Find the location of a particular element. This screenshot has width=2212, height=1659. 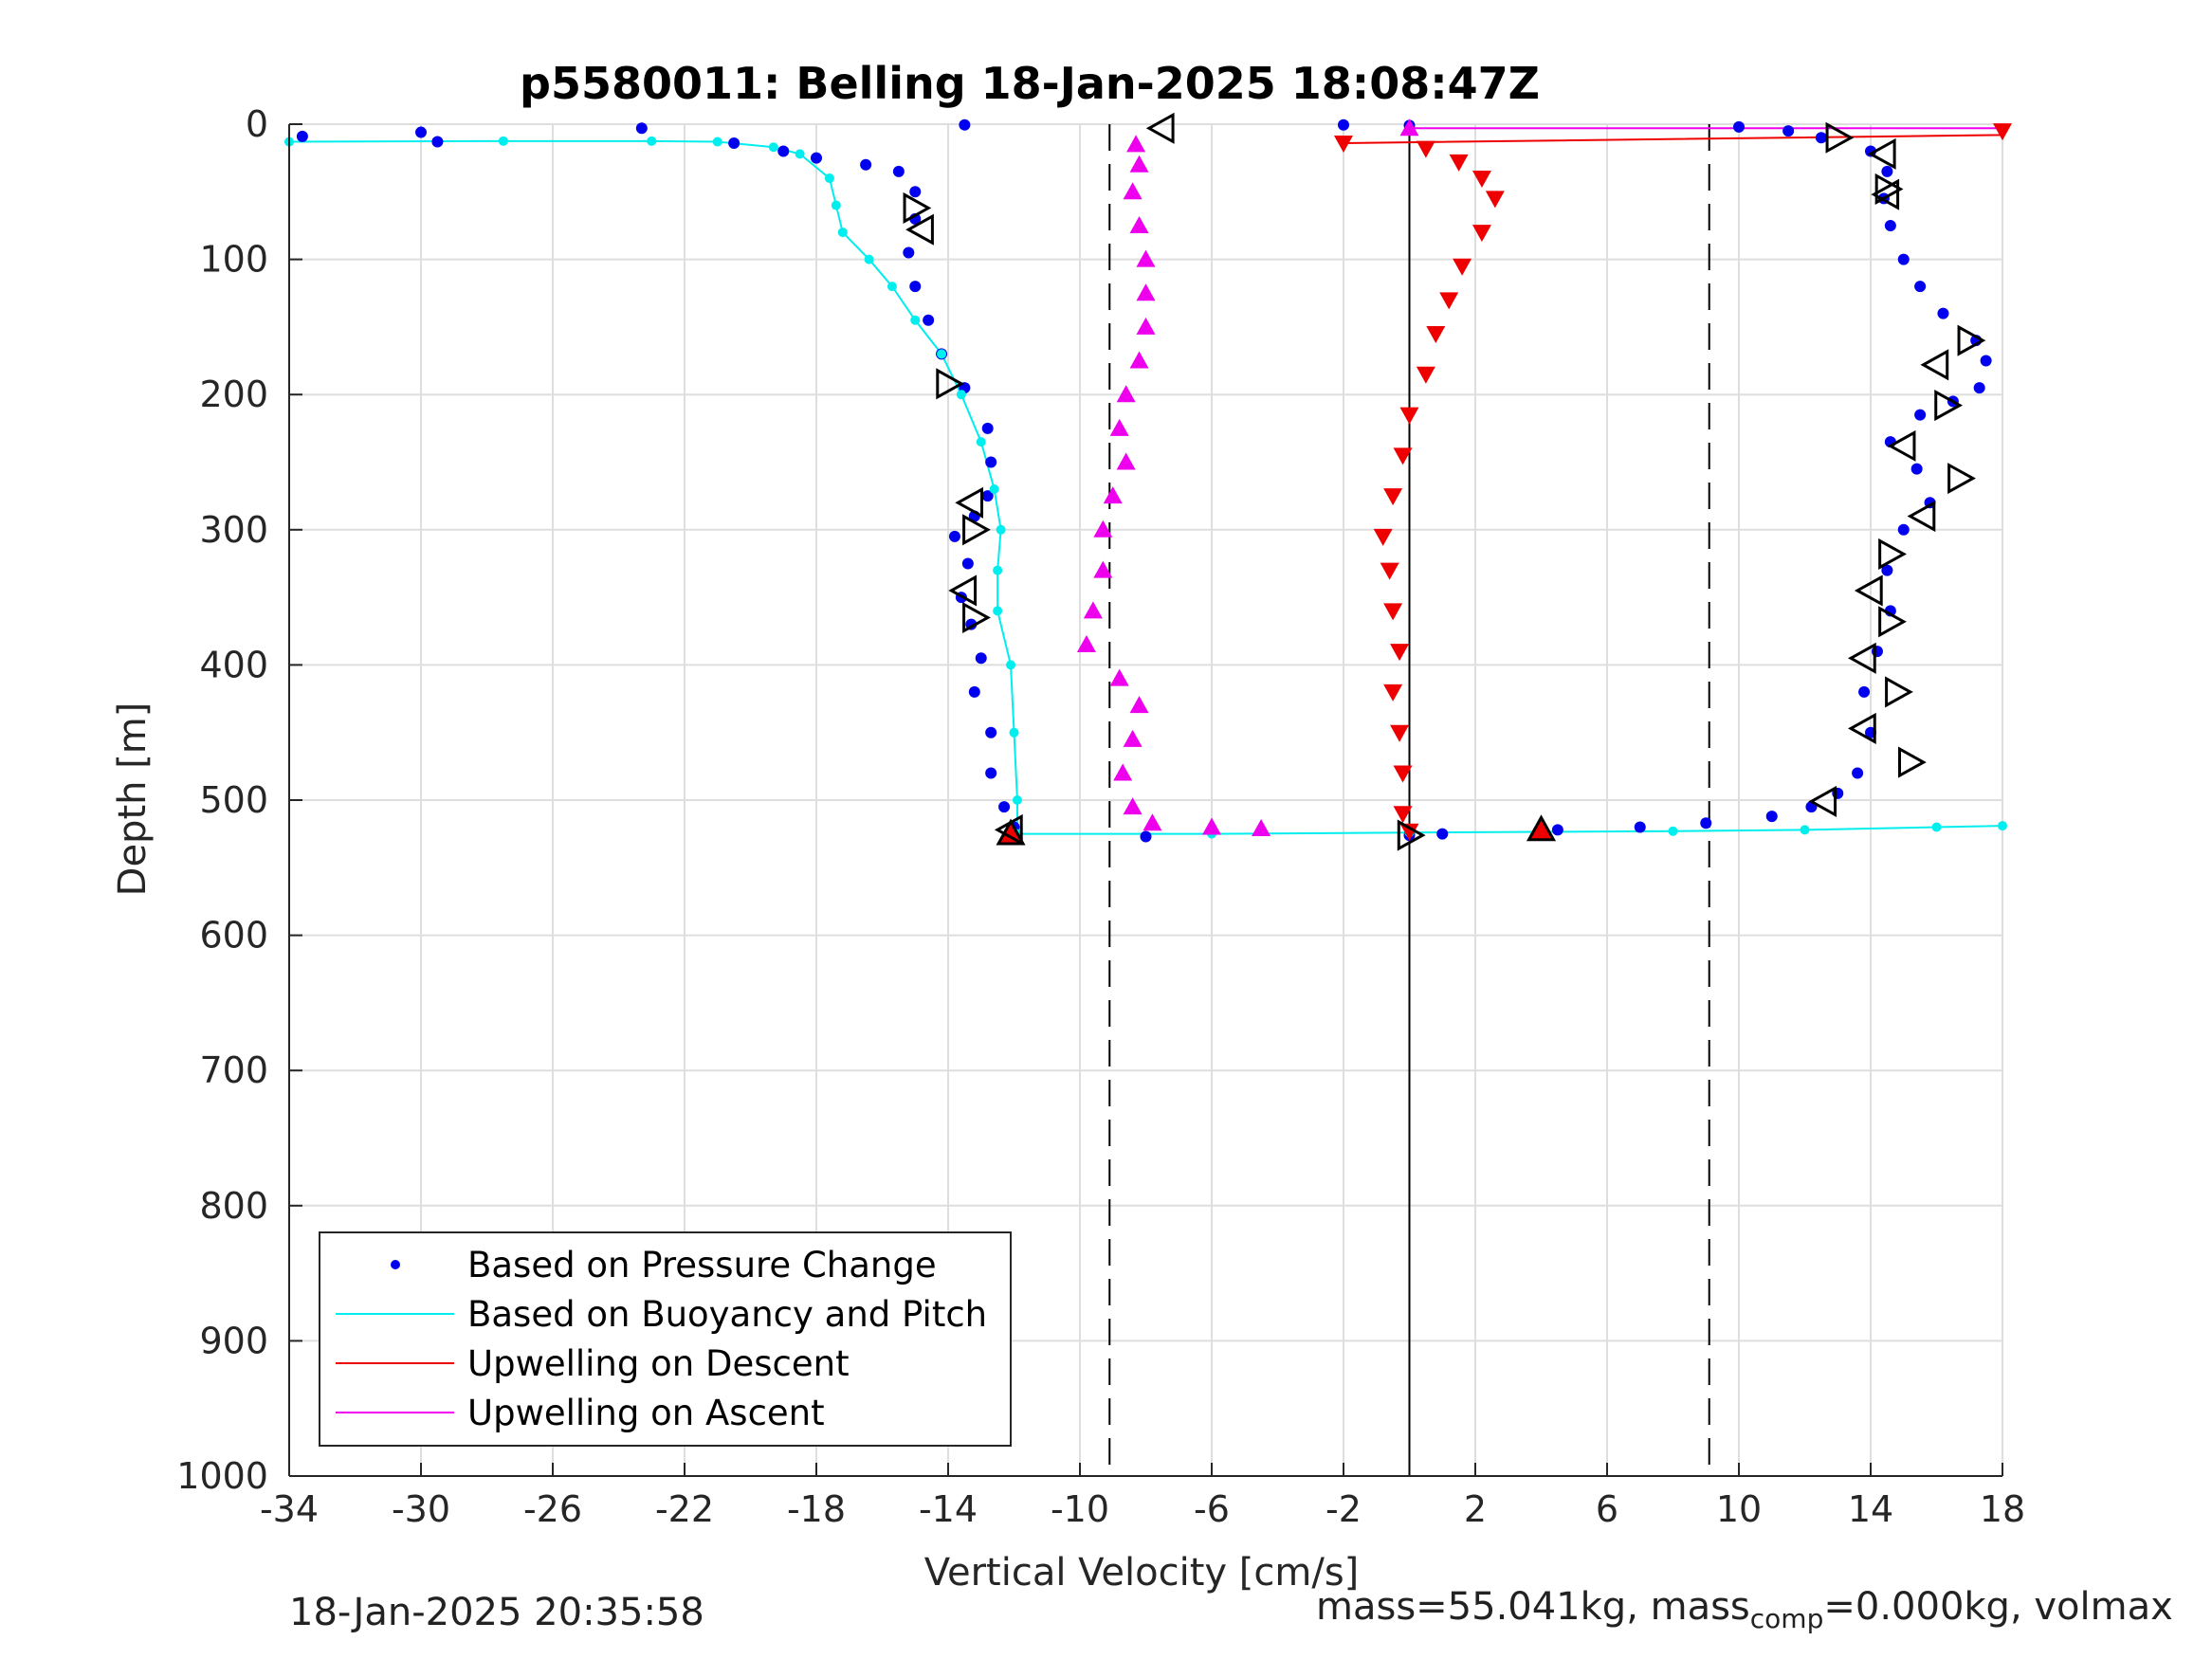

x-tick-label: -18 is located at coordinates (816, 1509).